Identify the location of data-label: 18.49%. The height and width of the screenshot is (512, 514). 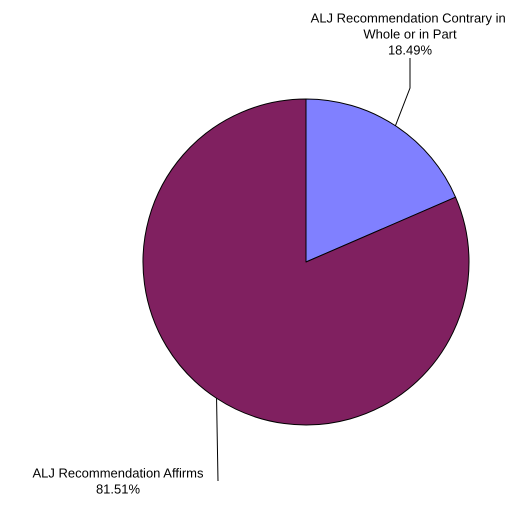
(410, 50).